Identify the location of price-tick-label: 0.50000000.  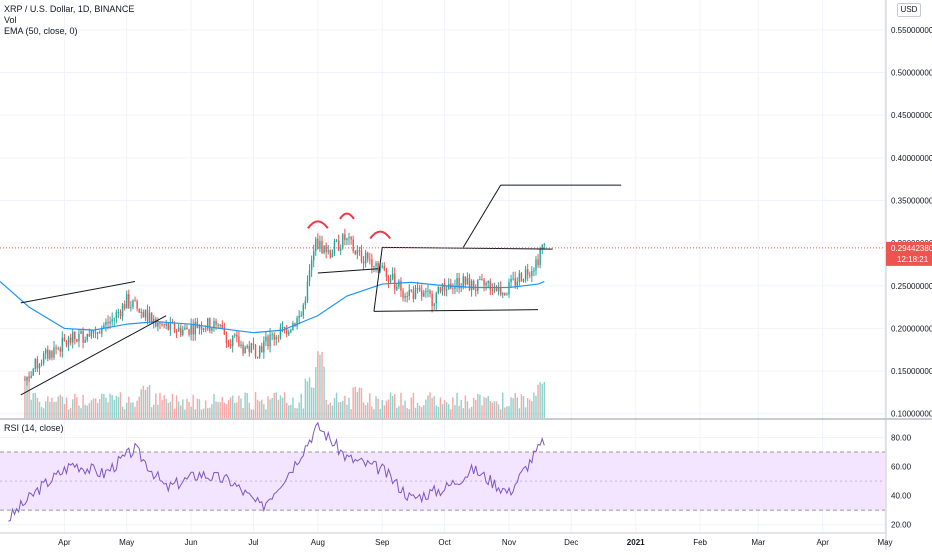
(911, 73).